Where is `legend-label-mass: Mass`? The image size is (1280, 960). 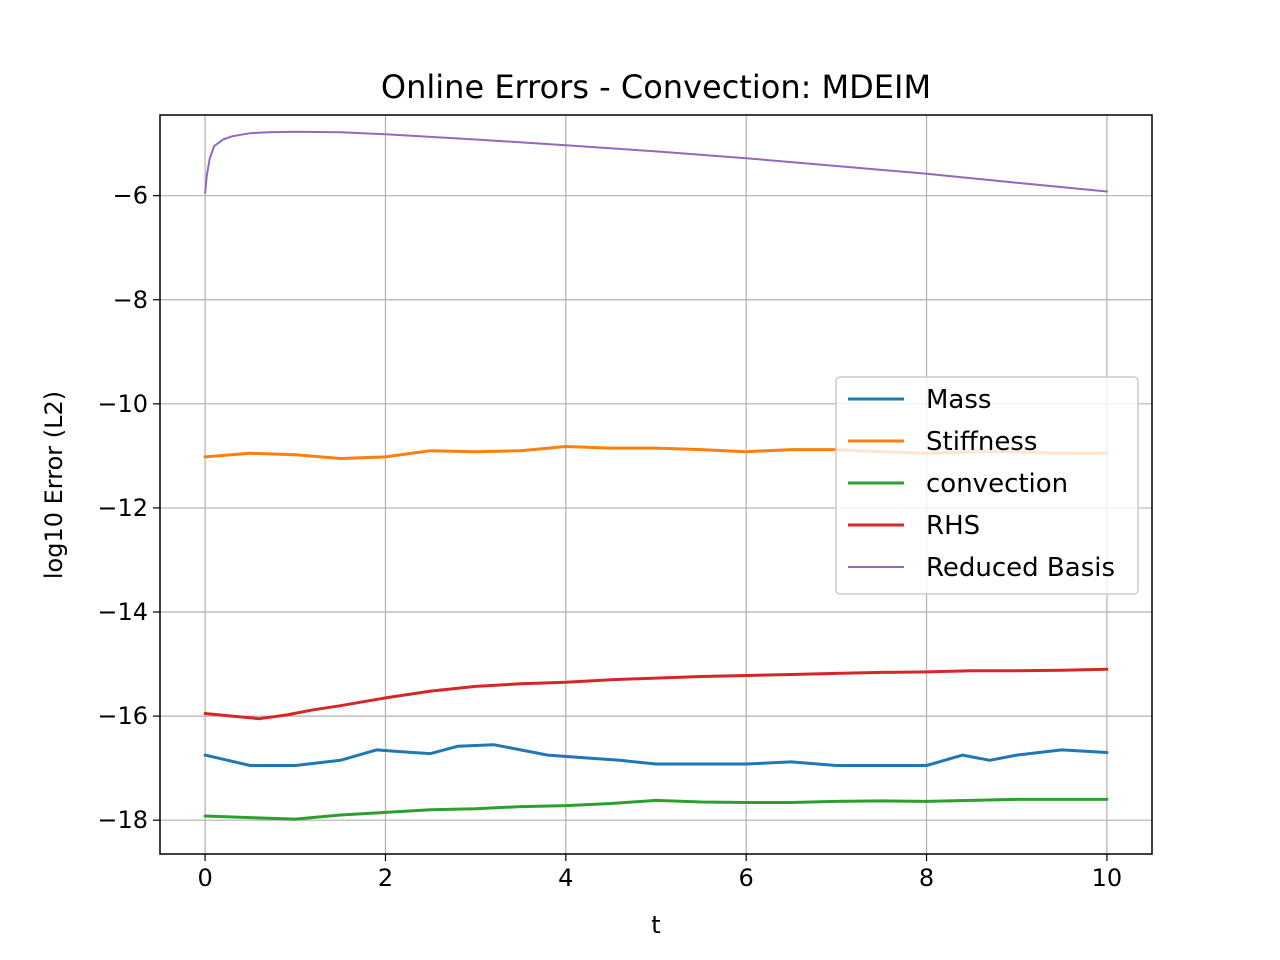 legend-label-mass: Mass is located at coordinates (958, 400).